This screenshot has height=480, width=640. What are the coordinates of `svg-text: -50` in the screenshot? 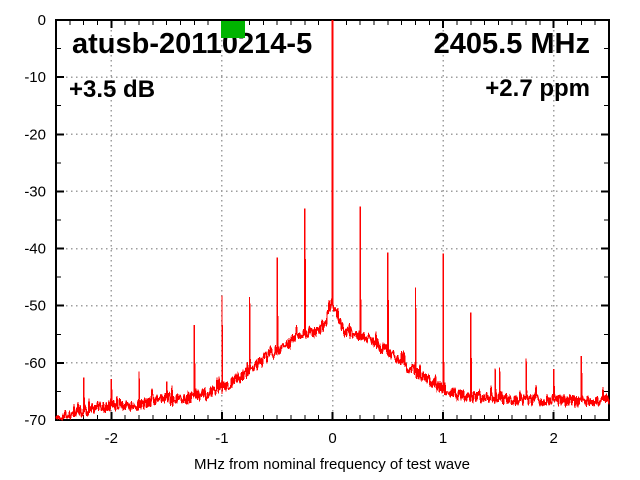 It's located at (35, 306).